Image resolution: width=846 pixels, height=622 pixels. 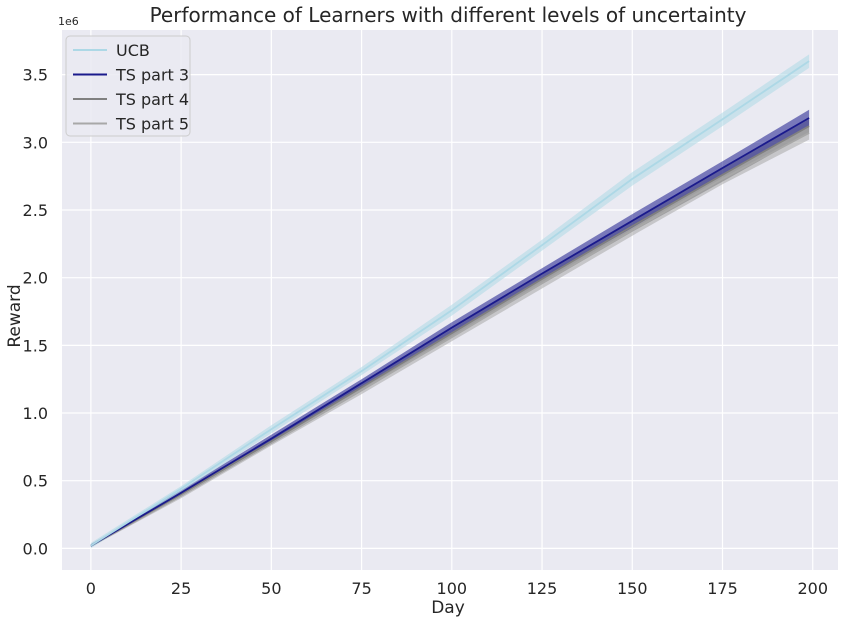 What do you see at coordinates (35, 345) in the screenshot?
I see `y-tick-label: 1.5` at bounding box center [35, 345].